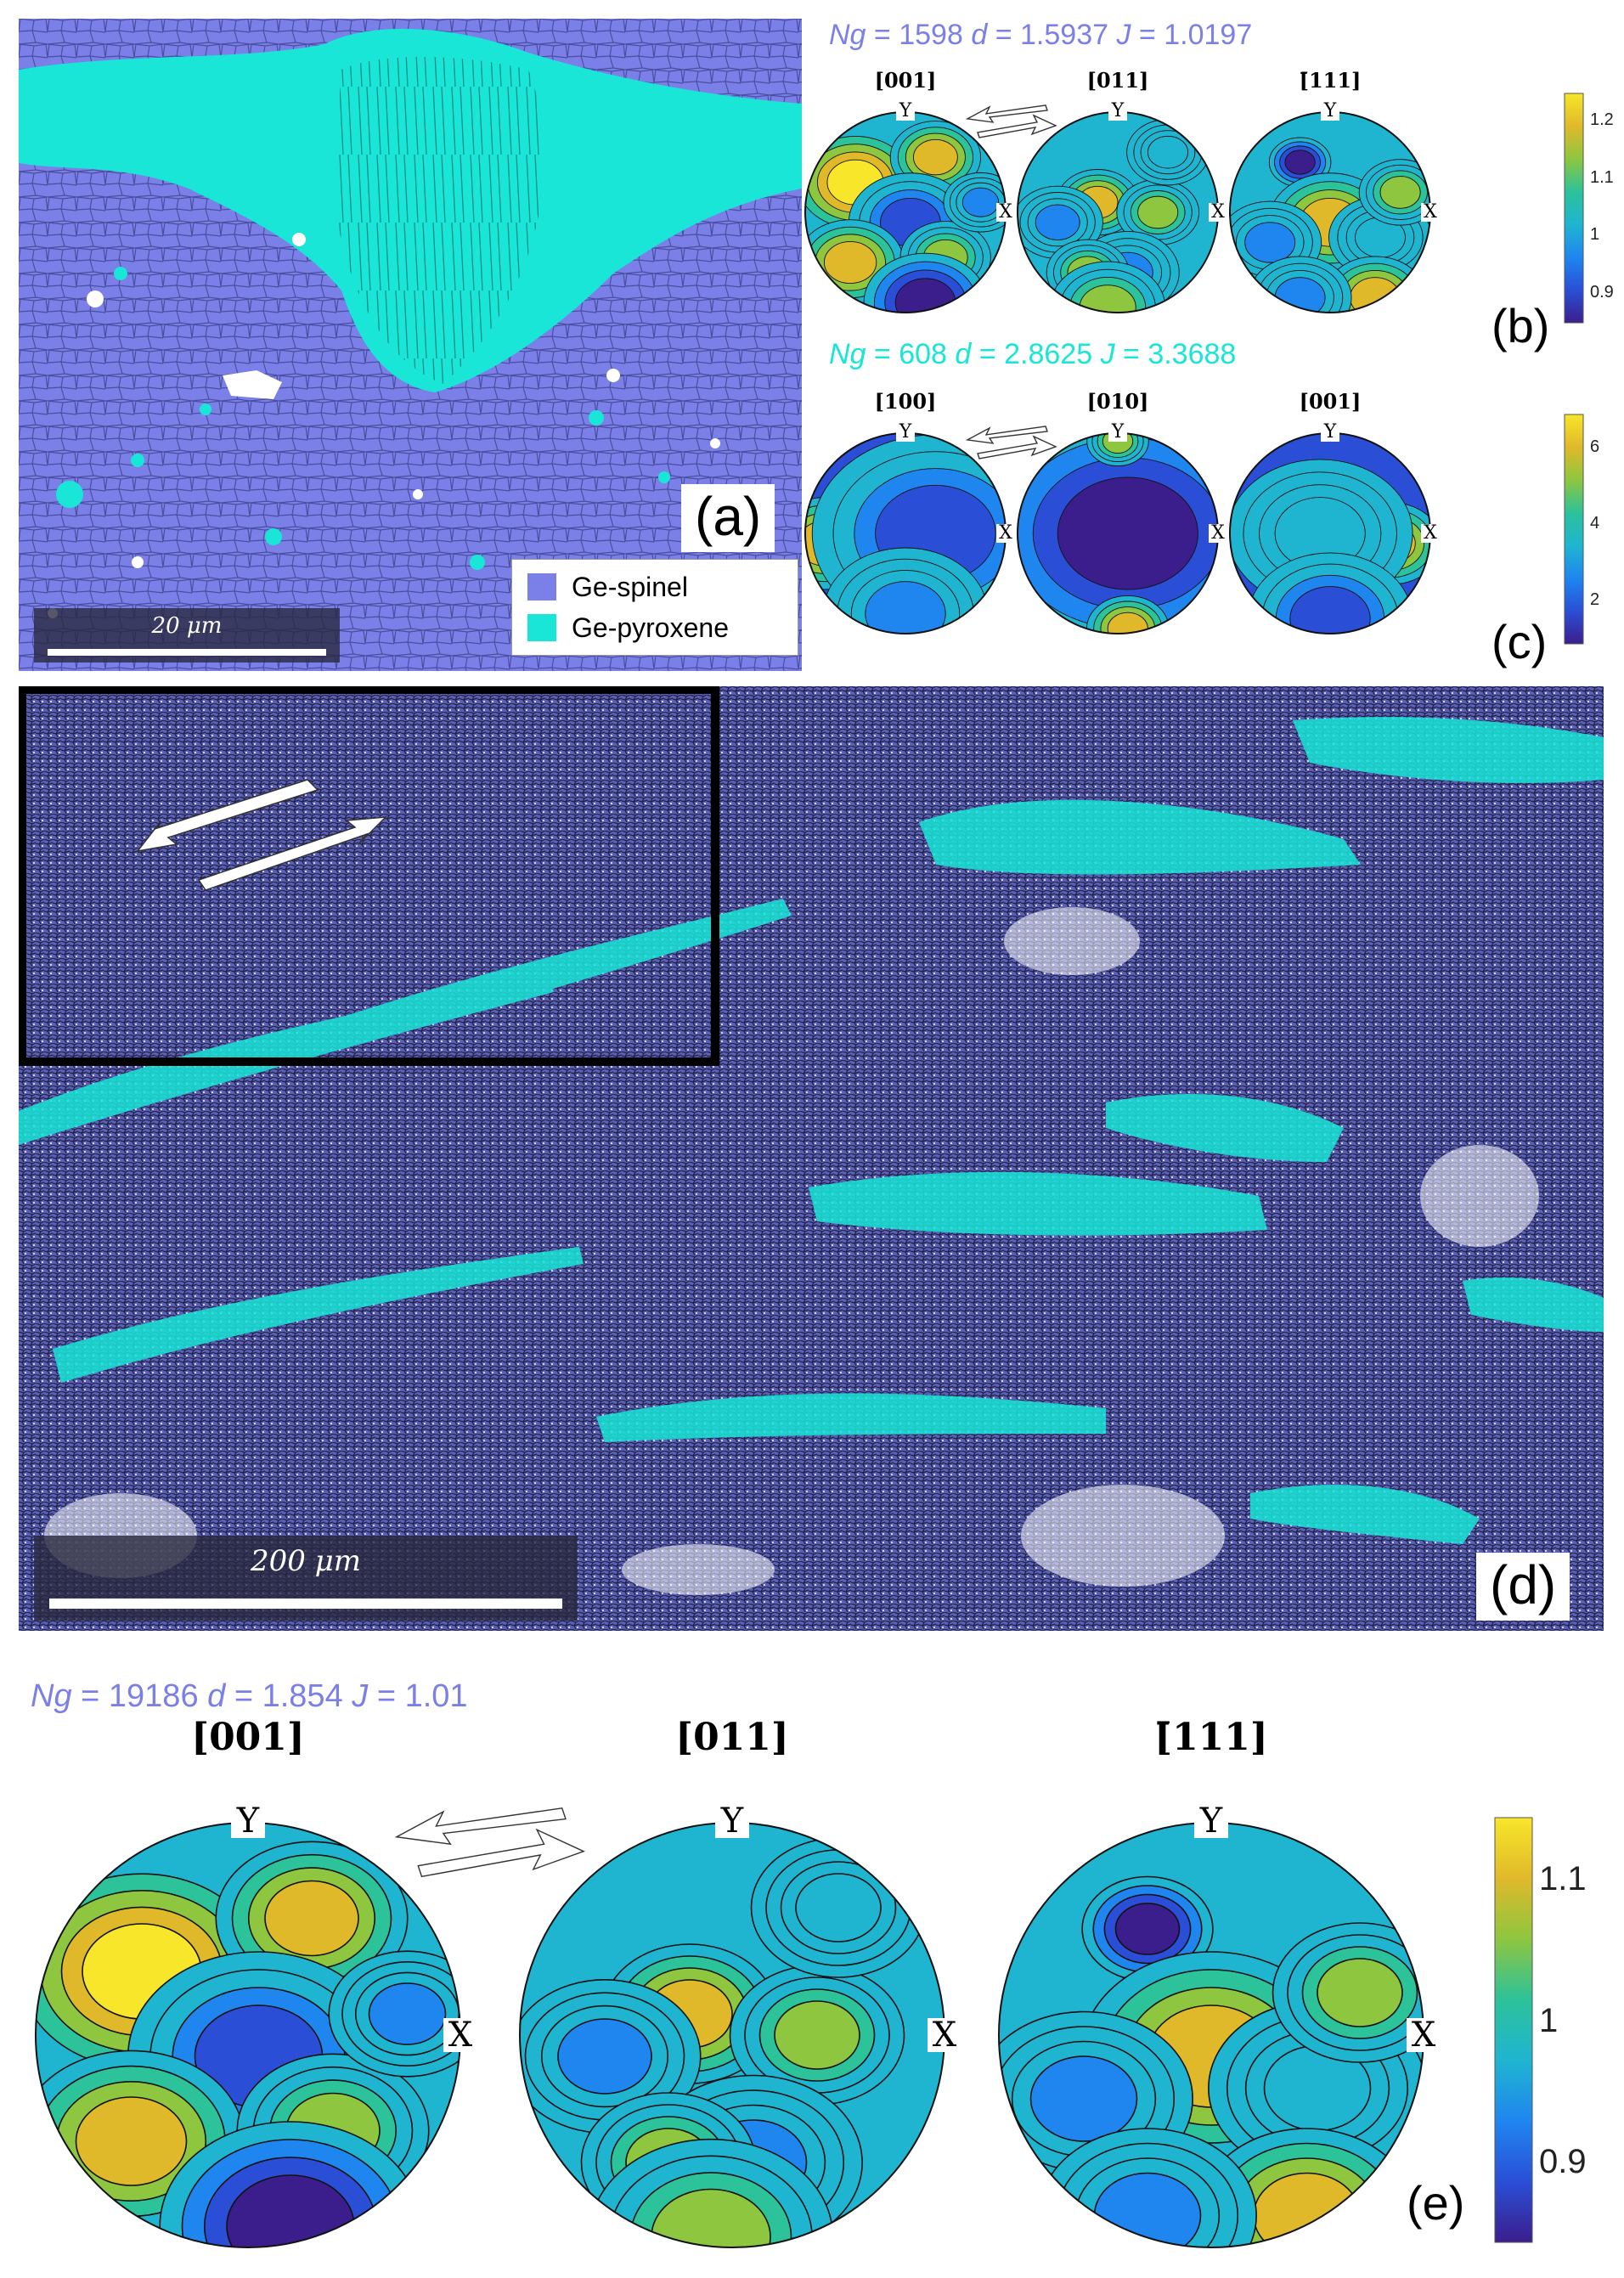 Image resolution: width=1624 pixels, height=2278 pixels. I want to click on shear-arrows-c, so click(1011, 443).